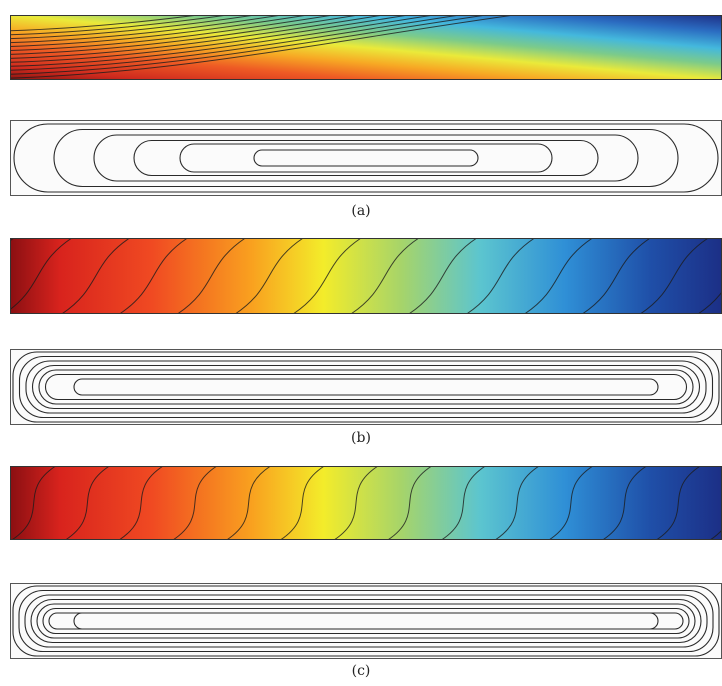 The width and height of the screenshot is (722, 686). I want to click on streamline-plot-c, so click(366, 621).